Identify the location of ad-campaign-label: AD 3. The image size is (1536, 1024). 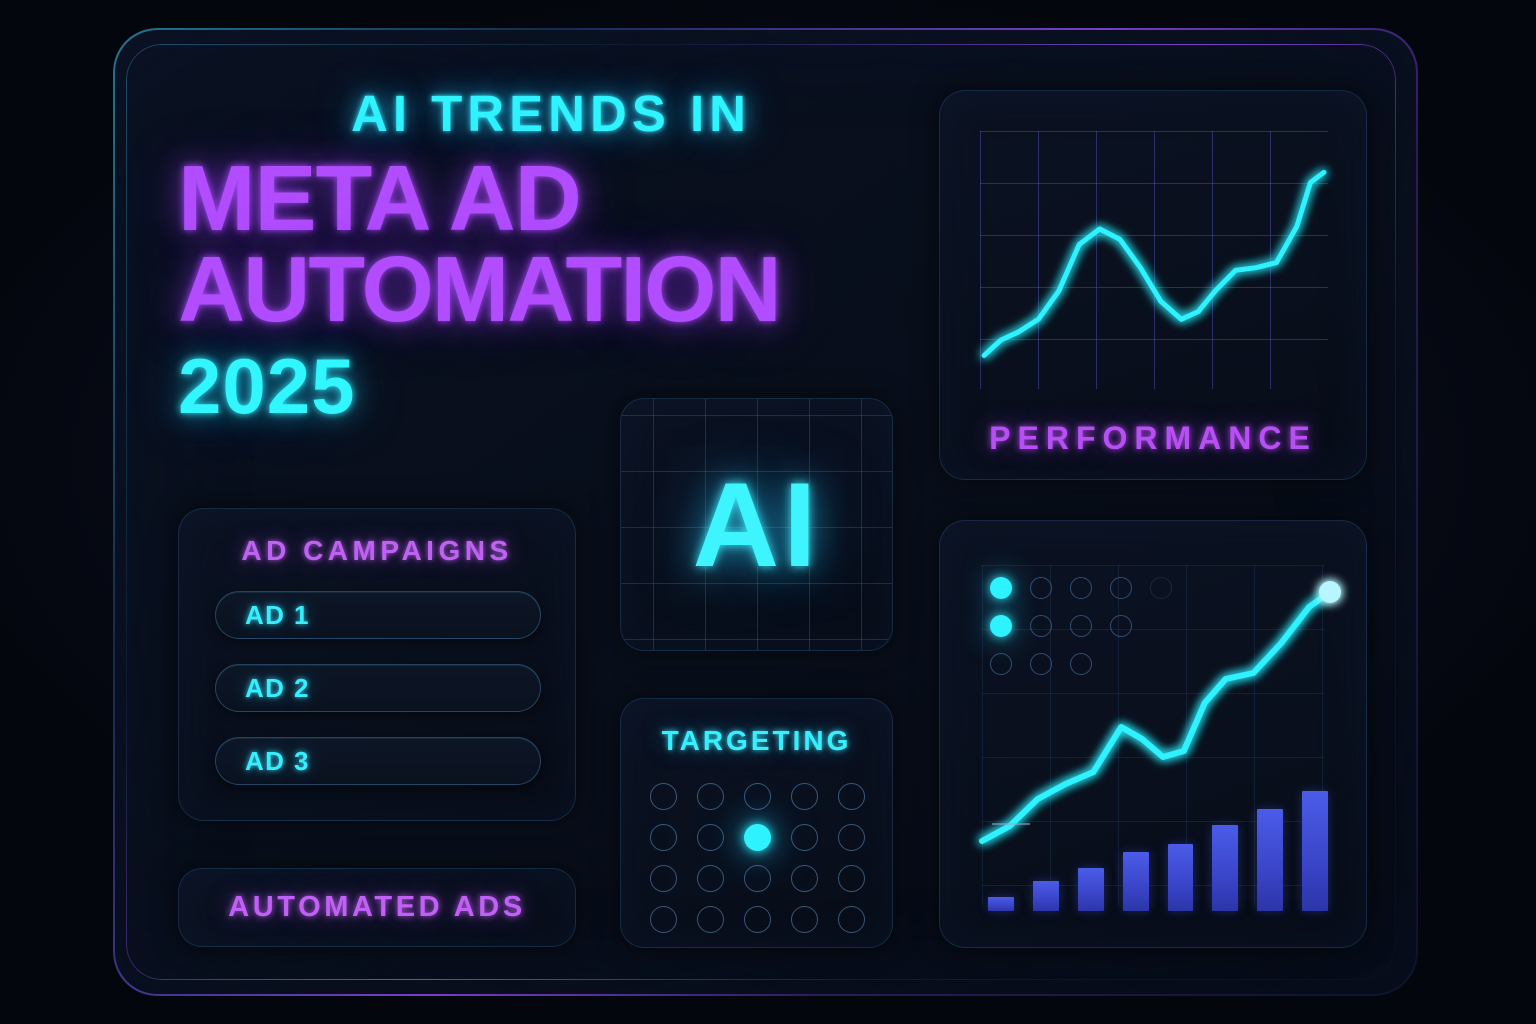
(277, 760).